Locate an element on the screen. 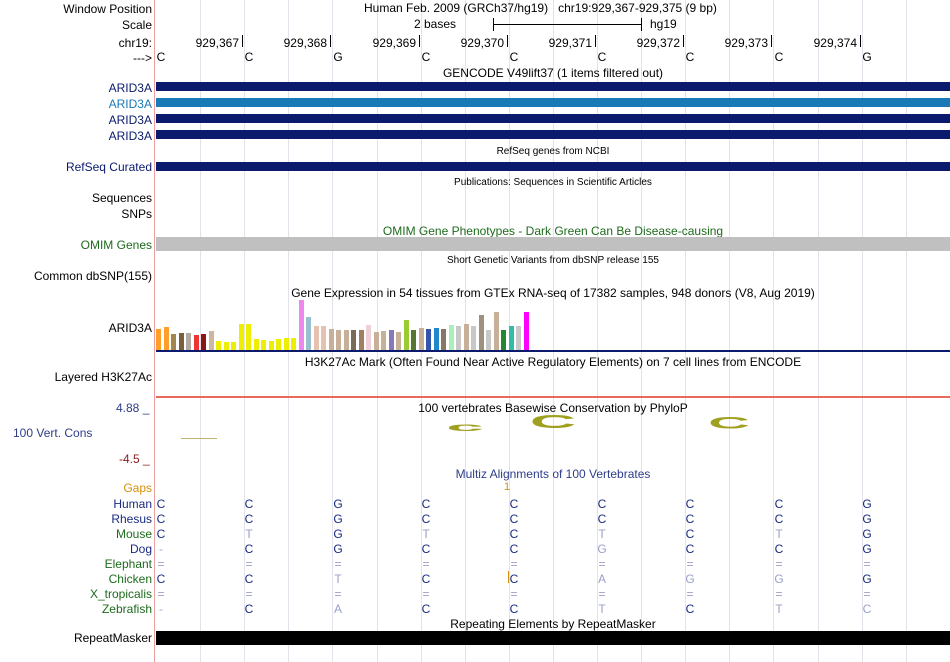  gtex-bar-chart is located at coordinates (356, 325).